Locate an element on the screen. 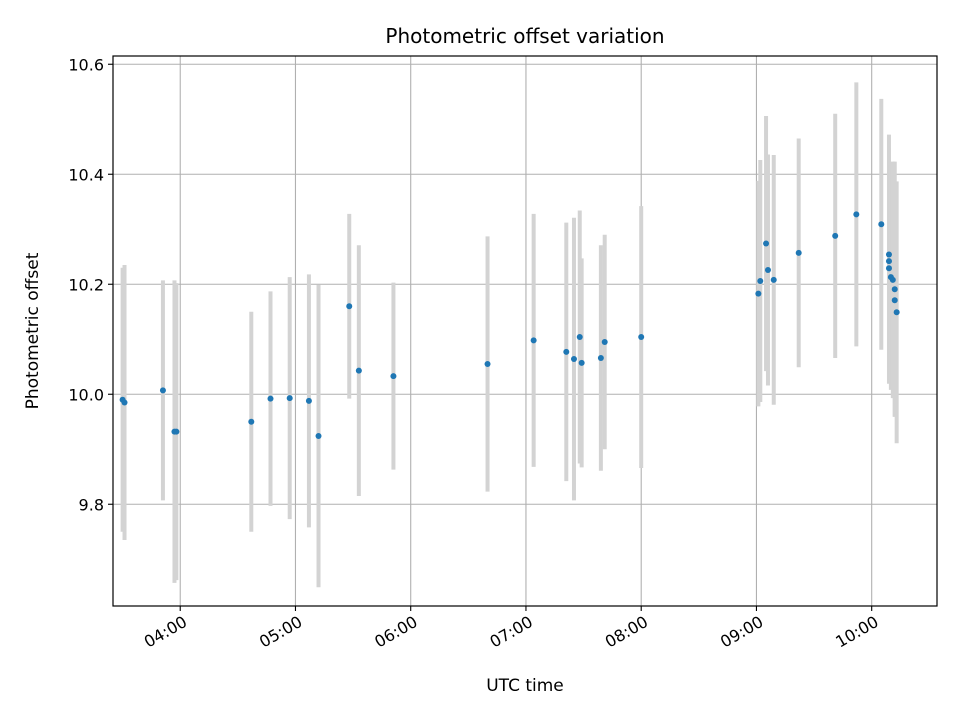  y-tick-label: 9.8 is located at coordinates (91, 504).